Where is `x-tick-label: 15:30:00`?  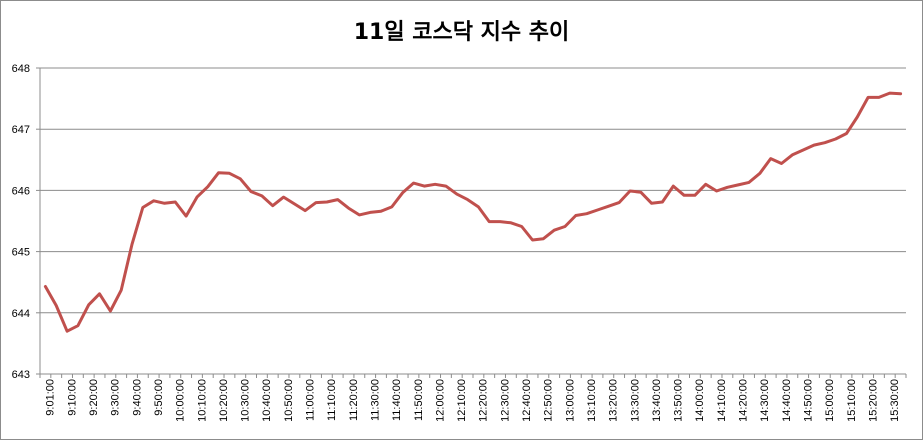
x-tick-label: 15:30:00 is located at coordinates (895, 400).